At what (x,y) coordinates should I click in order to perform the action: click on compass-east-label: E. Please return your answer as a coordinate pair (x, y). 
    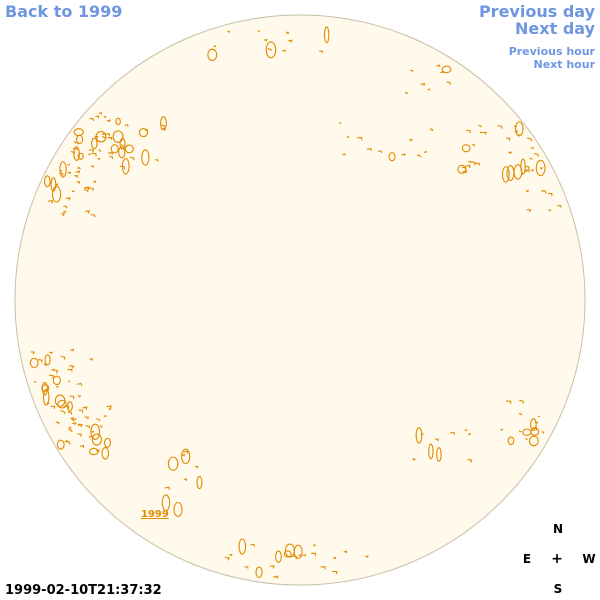
    Looking at the image, I should click on (527, 559).